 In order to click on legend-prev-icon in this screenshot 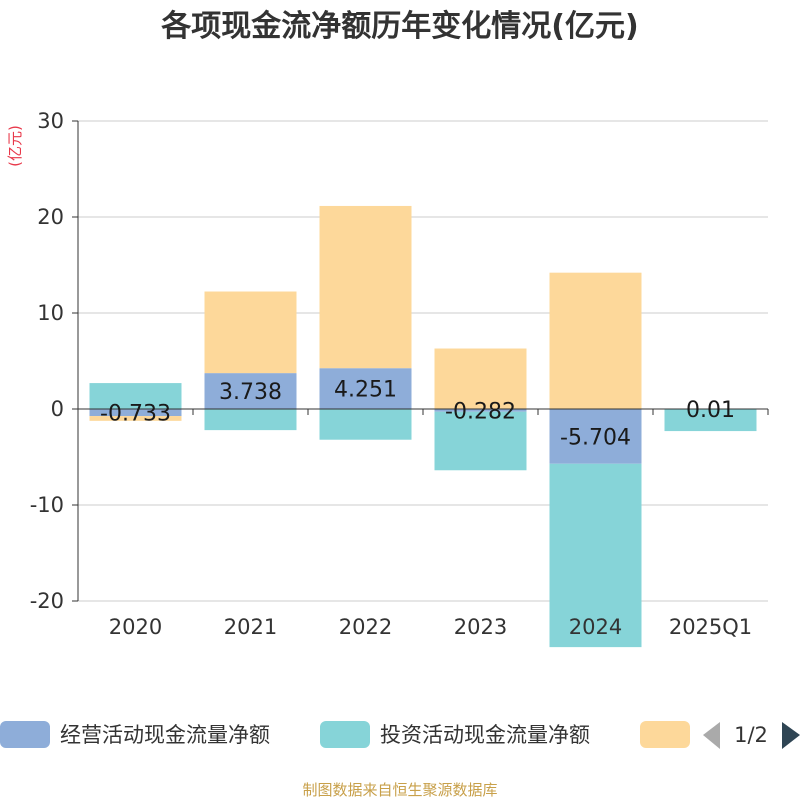, I will do `click(711, 735)`.